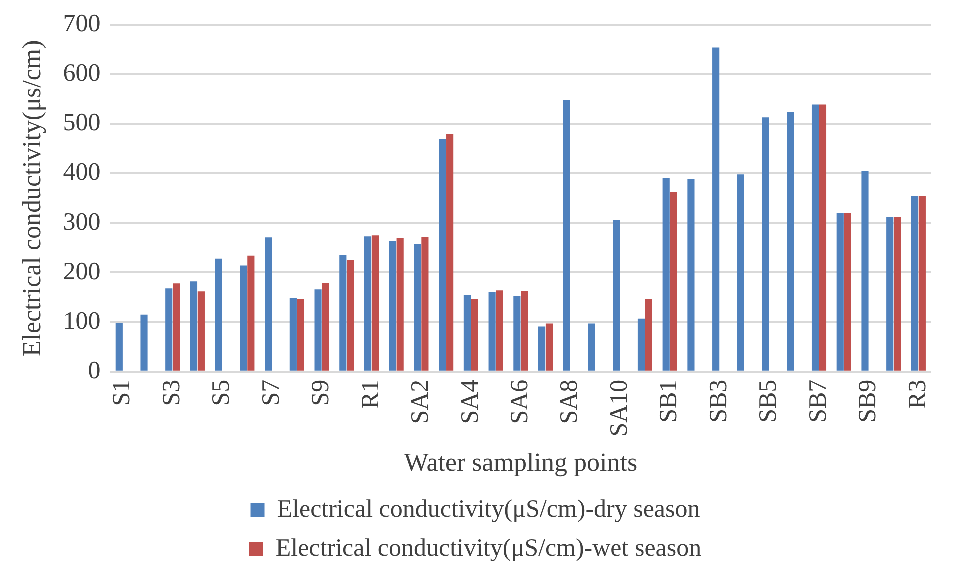  I want to click on x-tick-label: SB3, so click(718, 401).